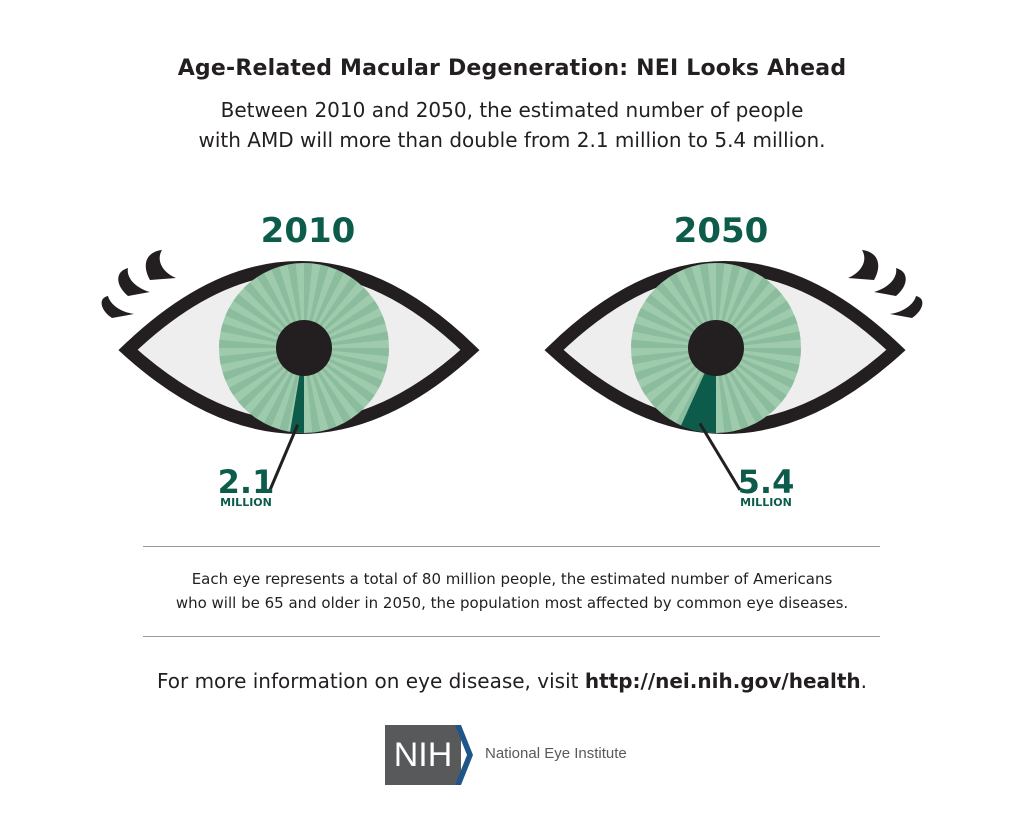  I want to click on pupil-2010, so click(304, 348).